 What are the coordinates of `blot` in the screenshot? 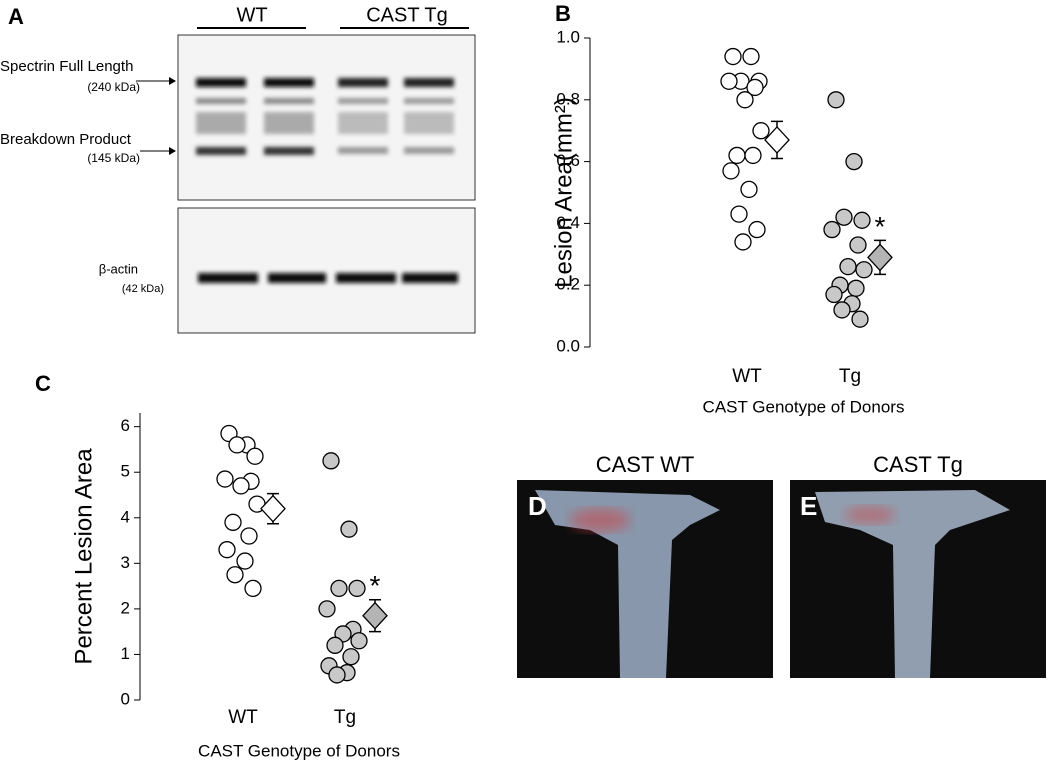 It's located at (326, 270).